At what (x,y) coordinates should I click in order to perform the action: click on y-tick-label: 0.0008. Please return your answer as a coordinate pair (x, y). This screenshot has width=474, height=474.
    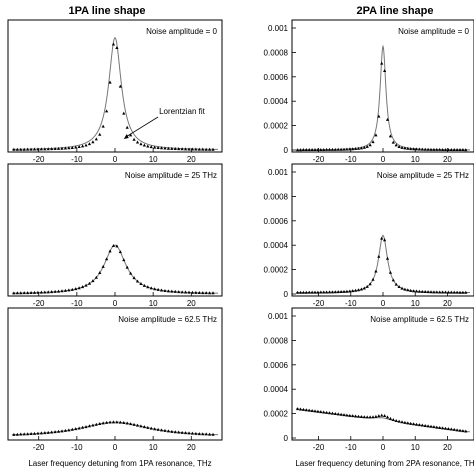
    Looking at the image, I should click on (276, 340).